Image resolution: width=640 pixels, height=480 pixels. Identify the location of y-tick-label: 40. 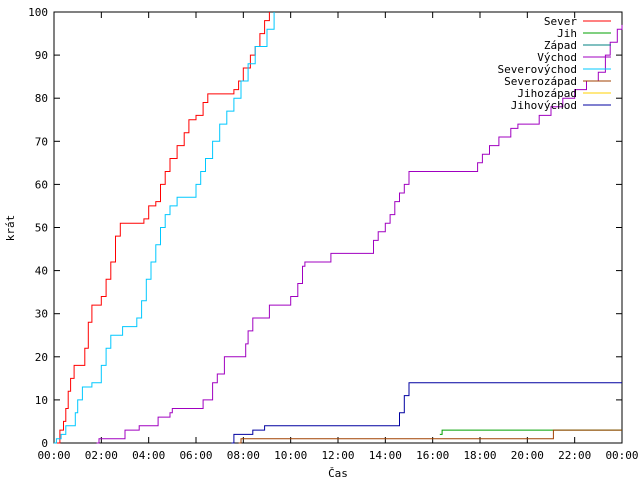
(41, 271).